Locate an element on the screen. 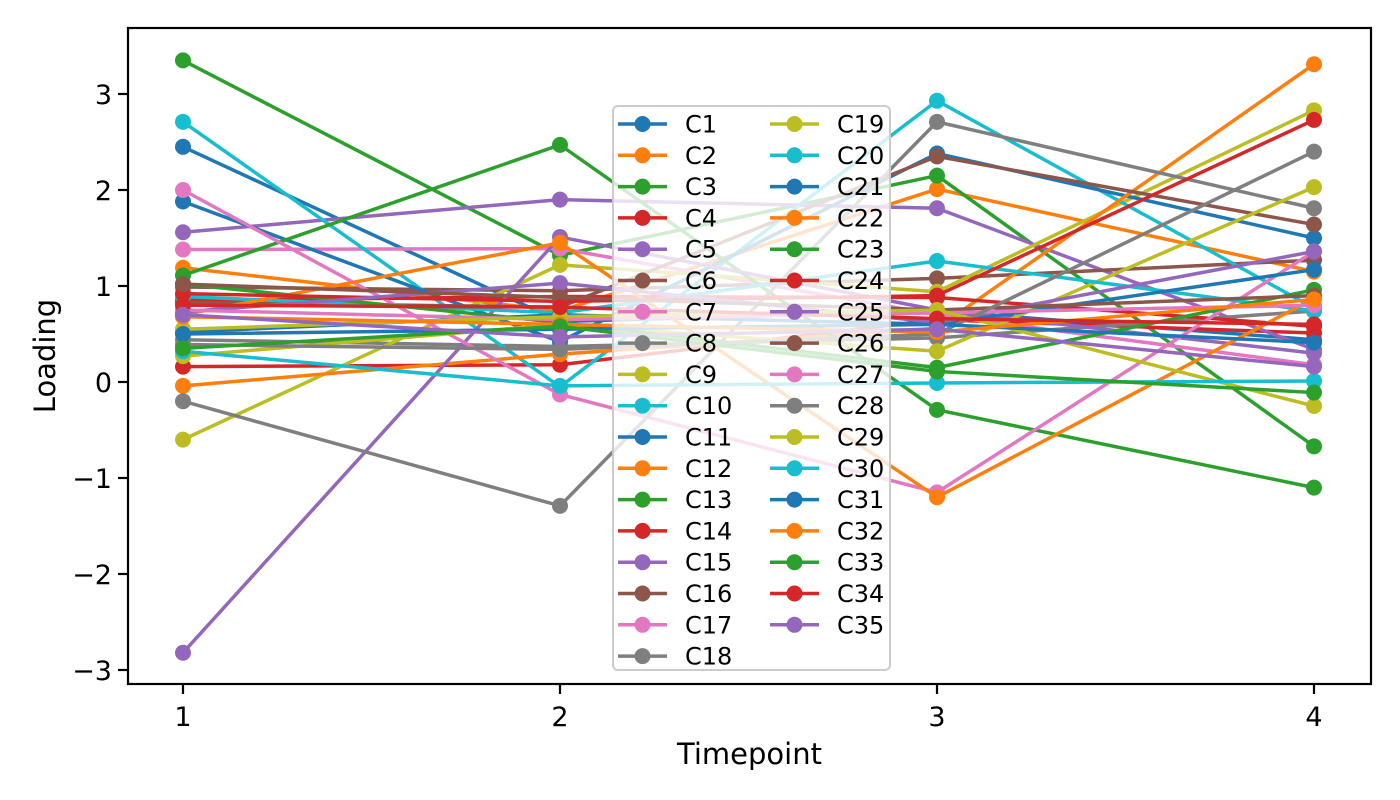  data-point-C33-t3 is located at coordinates (937, 371).